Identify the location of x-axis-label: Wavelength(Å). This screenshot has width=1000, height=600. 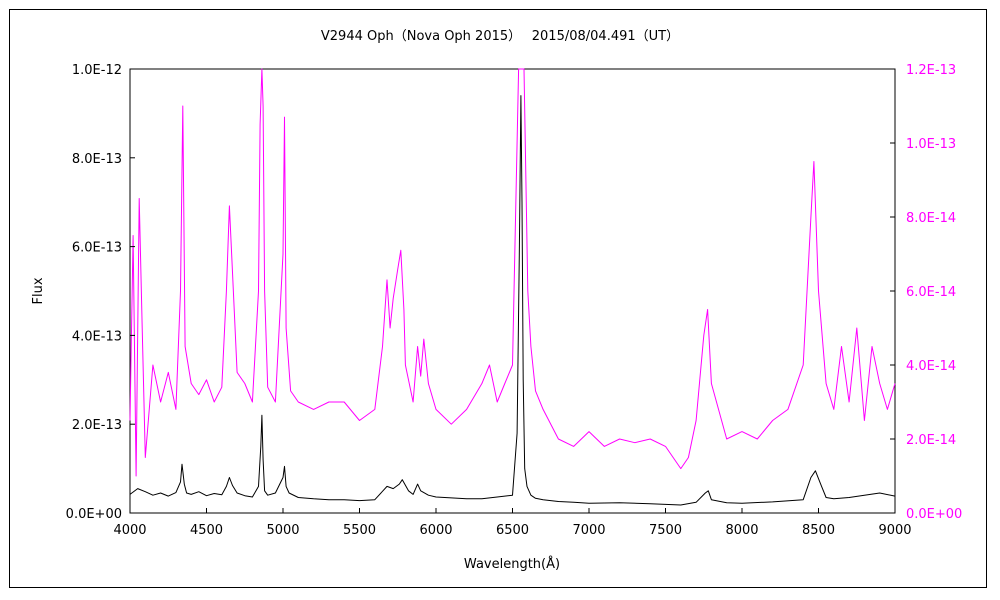
(512, 564).